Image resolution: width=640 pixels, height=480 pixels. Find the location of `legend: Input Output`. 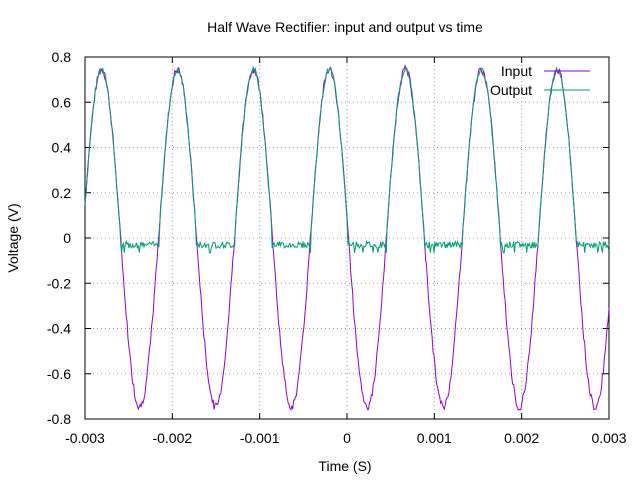

legend: Input Output is located at coordinates (540, 80).